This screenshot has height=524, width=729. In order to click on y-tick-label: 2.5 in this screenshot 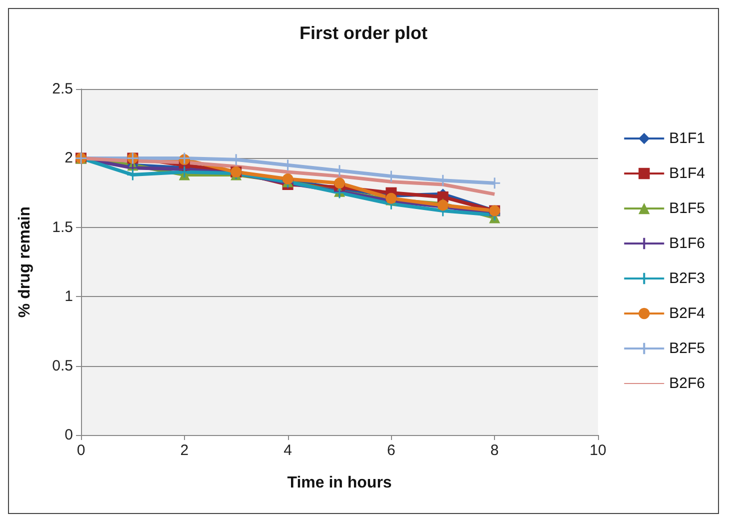, I will do `click(62, 89)`.